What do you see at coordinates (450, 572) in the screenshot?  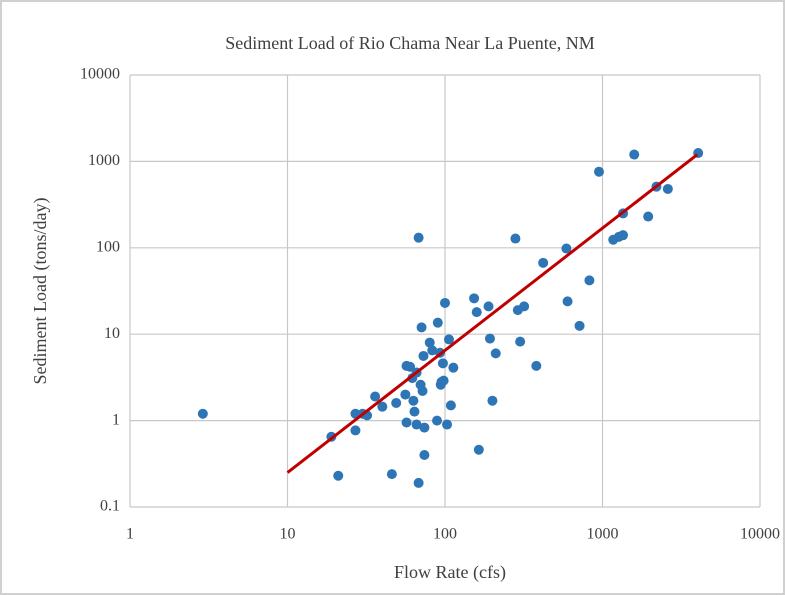 I see `x-axis-title: Flow Rate (cfs)` at bounding box center [450, 572].